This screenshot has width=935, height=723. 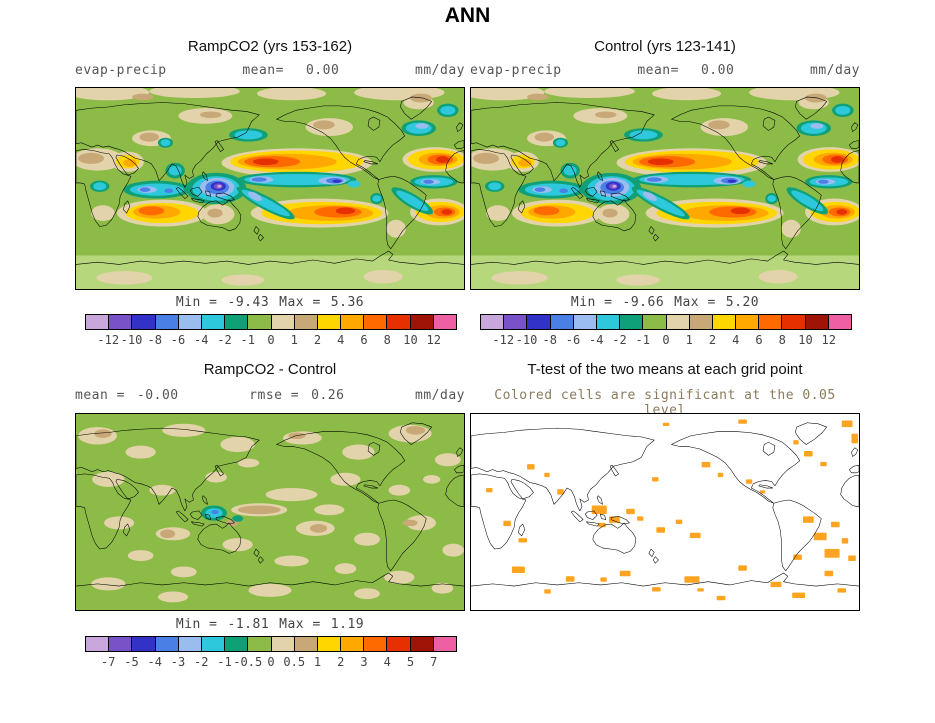 What do you see at coordinates (248, 662) in the screenshot?
I see `colorbar-tick-label: -0.5` at bounding box center [248, 662].